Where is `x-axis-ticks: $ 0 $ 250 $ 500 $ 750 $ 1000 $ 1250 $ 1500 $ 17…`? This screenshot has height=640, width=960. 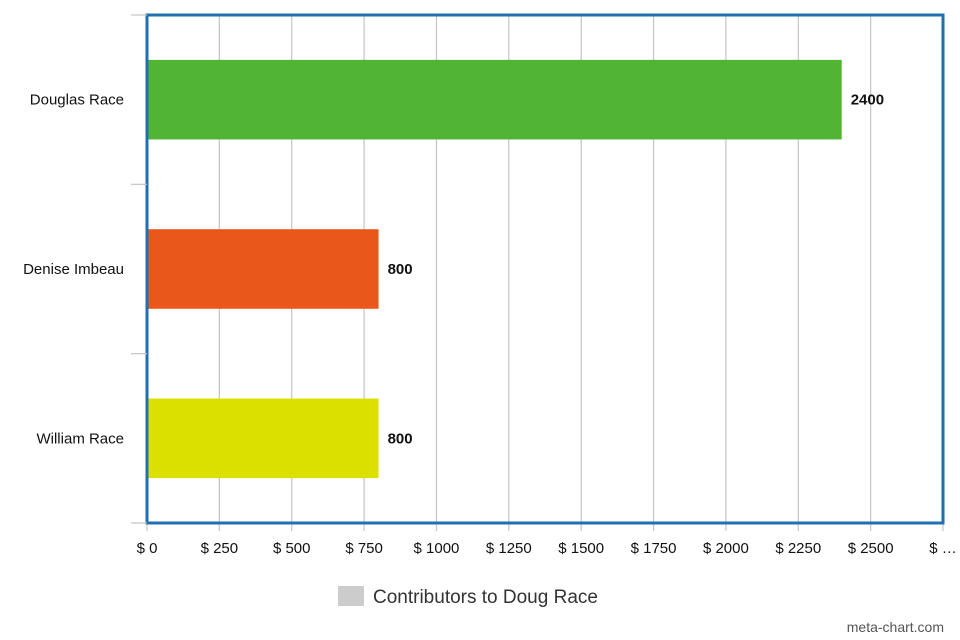
x-axis-ticks: $ 0 $ 250 $ 500 $ 750 $ 1000 $ 1250 $ 1500 $ 17… is located at coordinates (547, 540).